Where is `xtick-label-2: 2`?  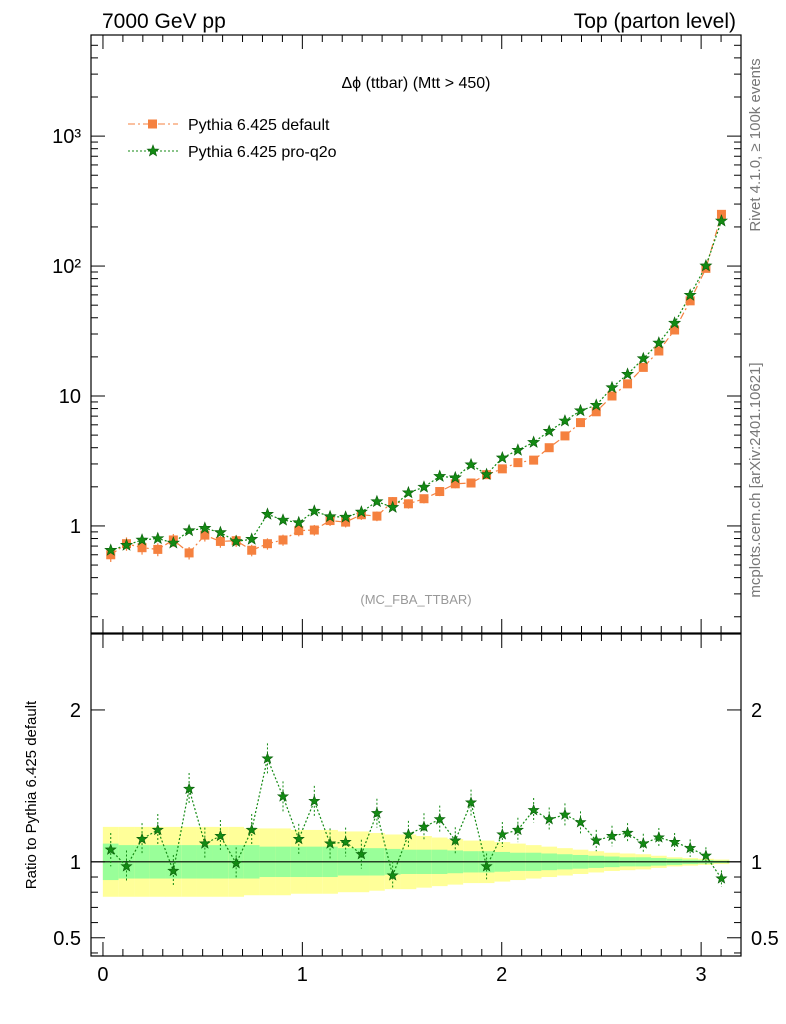
xtick-label-2: 2 is located at coordinates (501, 975).